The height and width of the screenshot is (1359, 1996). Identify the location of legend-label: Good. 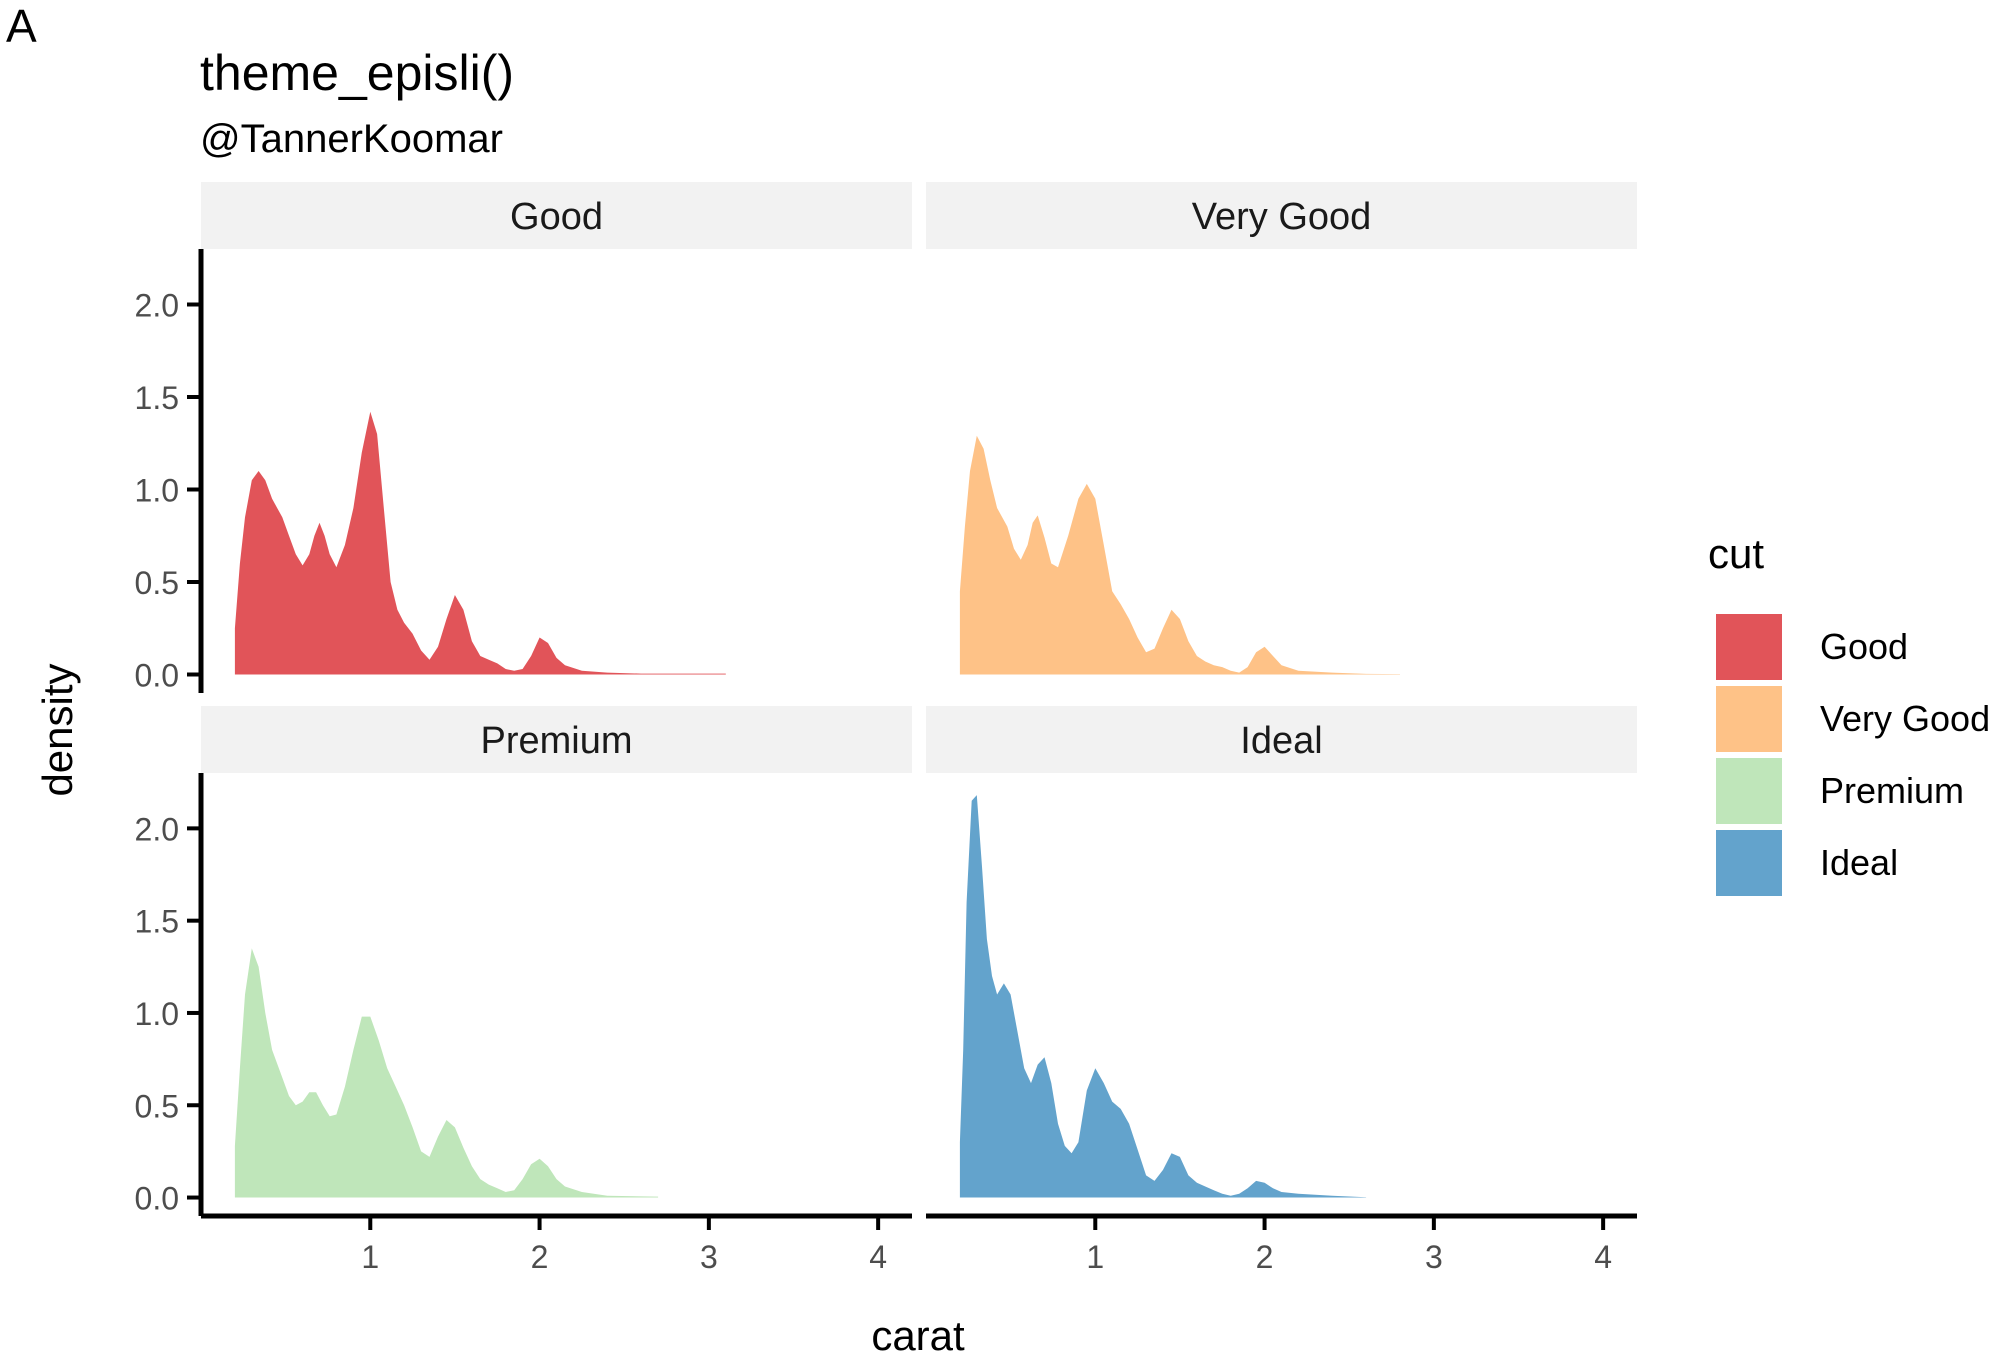
(1864, 646).